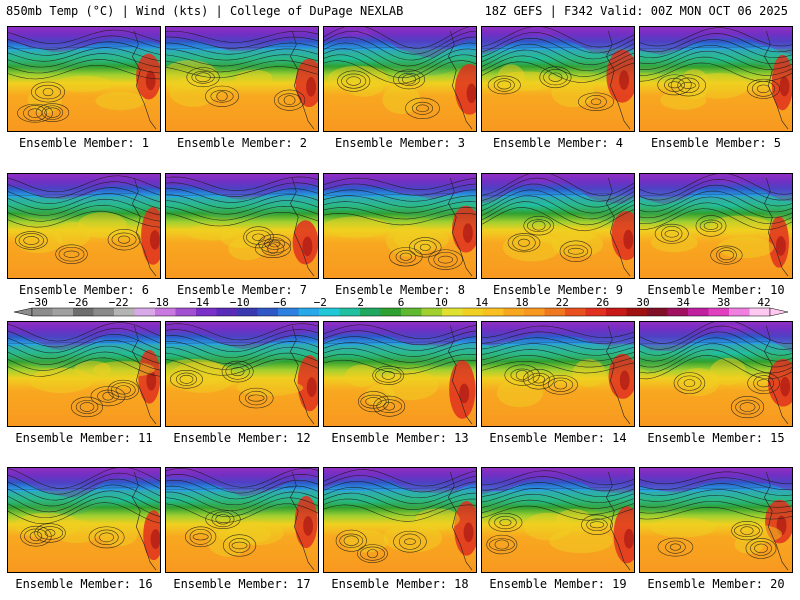  I want to click on ensemble-member-label: Ensemble Member: 5, so click(716, 143).